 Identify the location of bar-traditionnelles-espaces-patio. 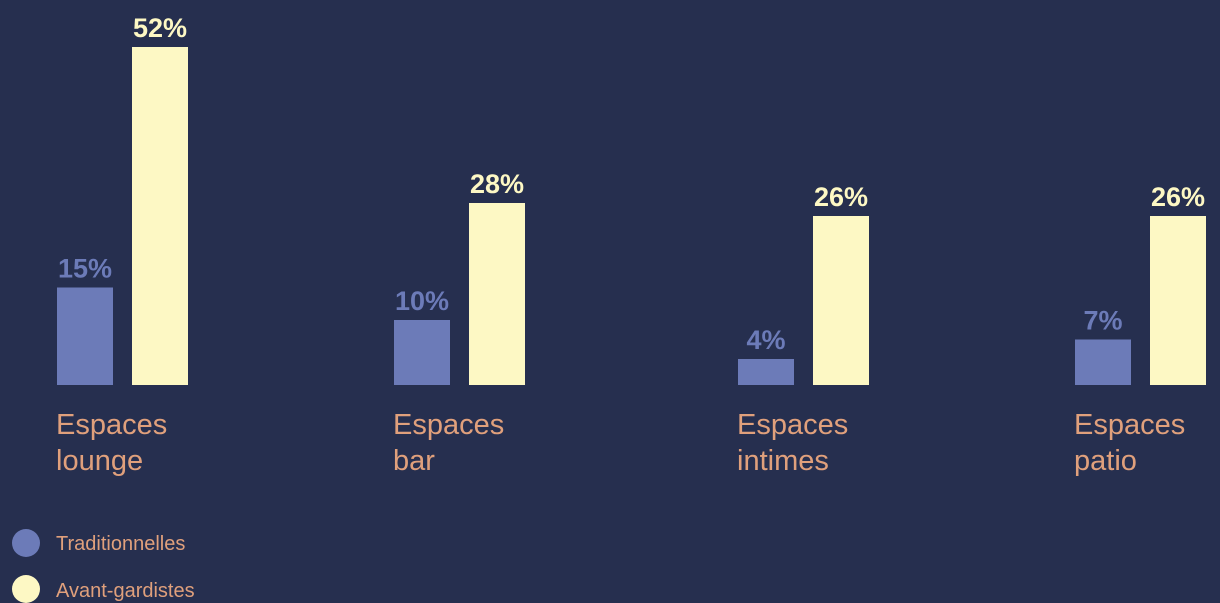
(1103, 362).